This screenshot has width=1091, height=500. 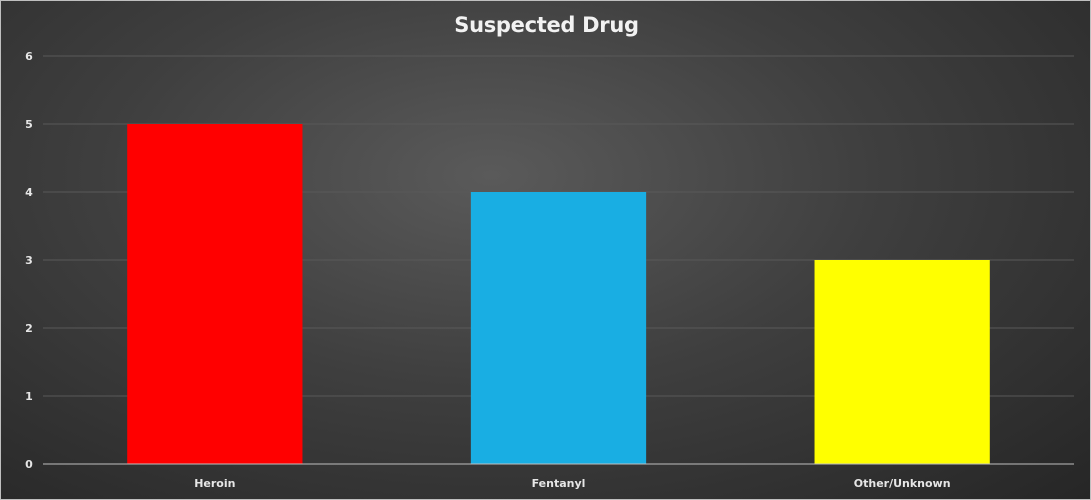 What do you see at coordinates (29, 124) in the screenshot?
I see `y-tick-label: 5` at bounding box center [29, 124].